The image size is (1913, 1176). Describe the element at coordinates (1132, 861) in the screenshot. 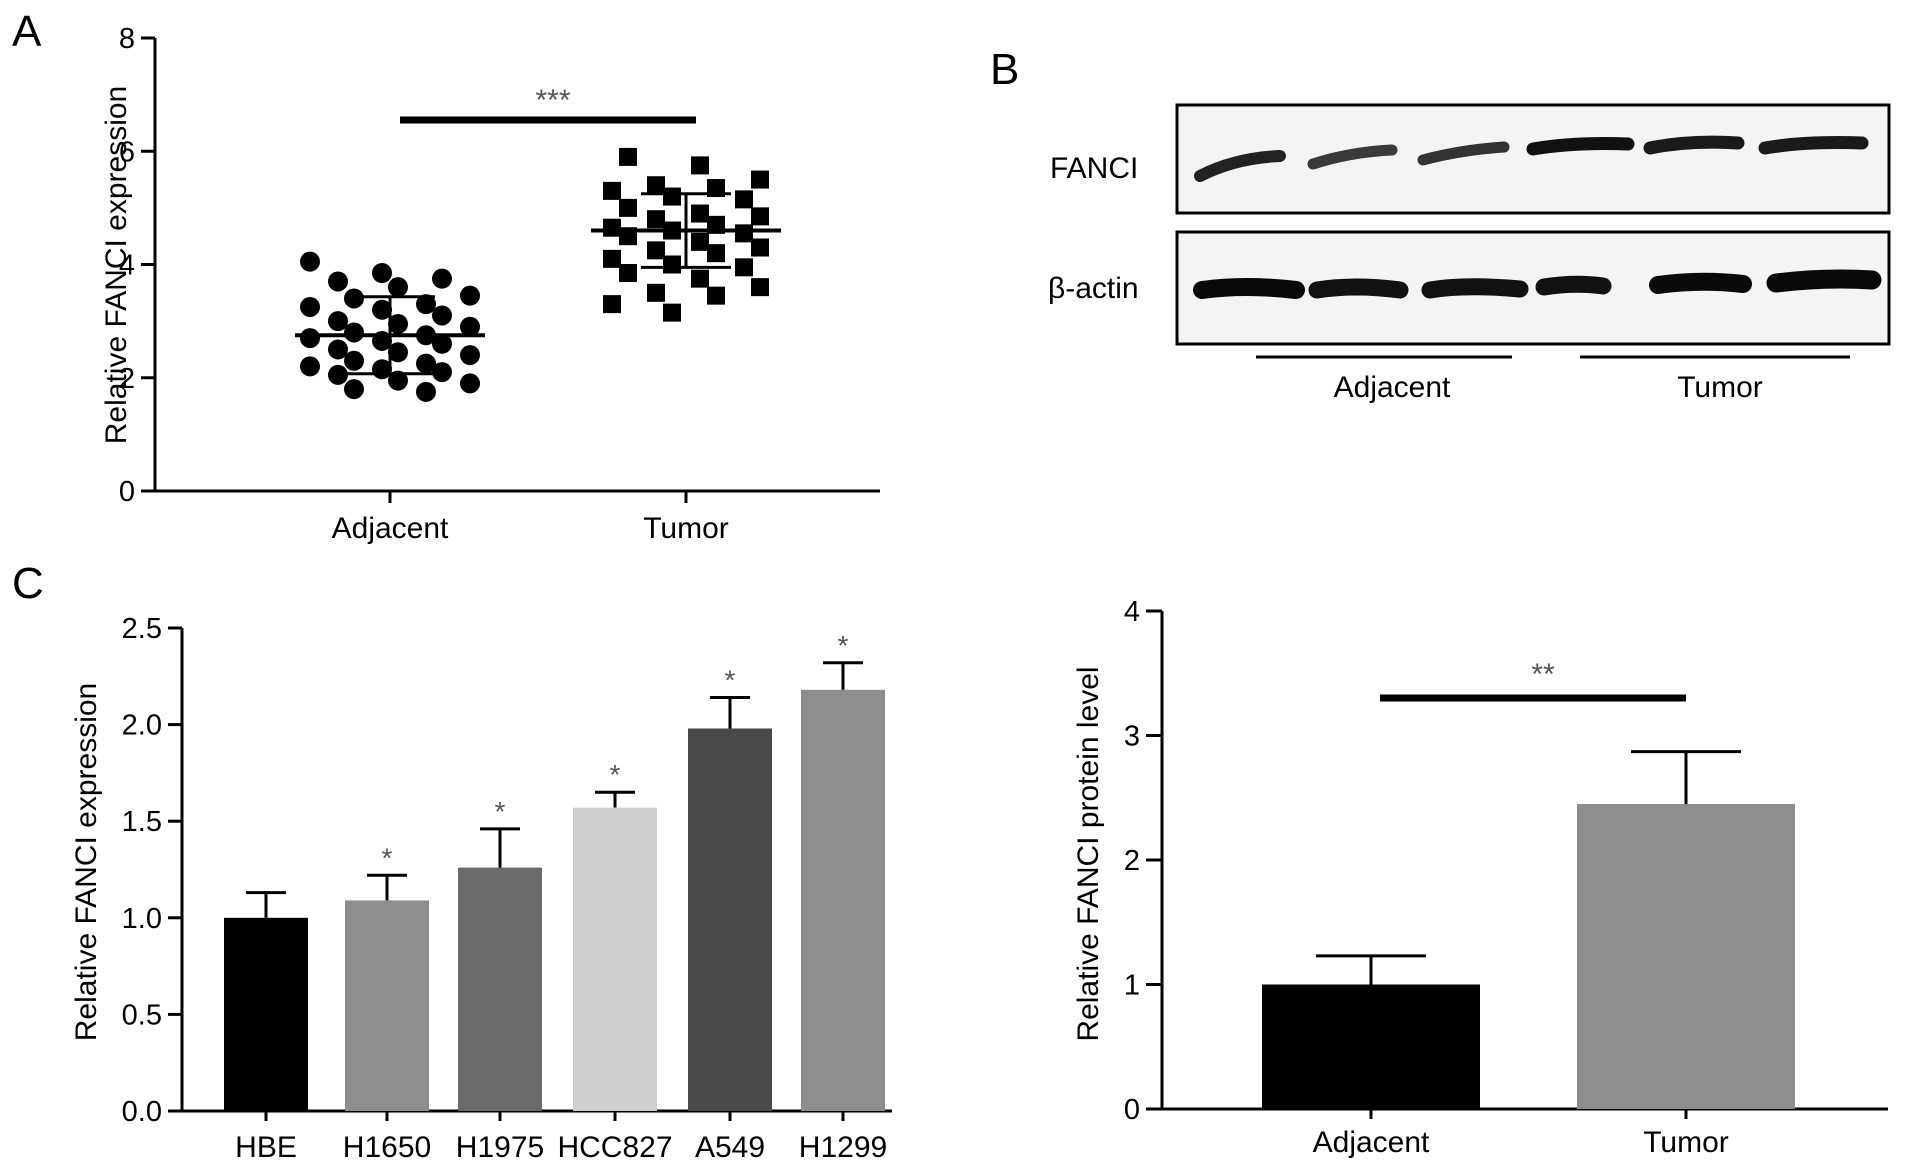

I see `panel-b-quant-y-tick-label: 2` at that location.